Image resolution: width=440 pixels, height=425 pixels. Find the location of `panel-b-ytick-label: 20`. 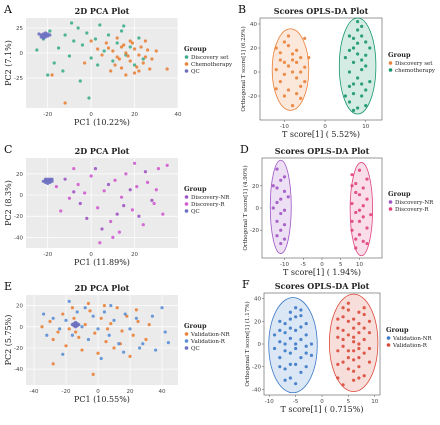

panel-b-ytick-label: 20 is located at coordinates (253, 49).